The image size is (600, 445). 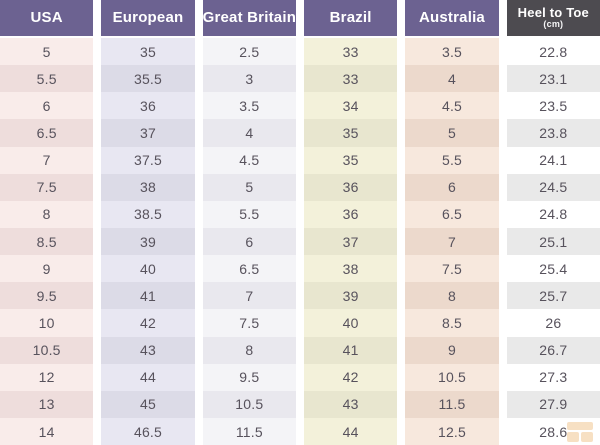 I want to click on cell-european-row7: 38.5, so click(x=148, y=214).